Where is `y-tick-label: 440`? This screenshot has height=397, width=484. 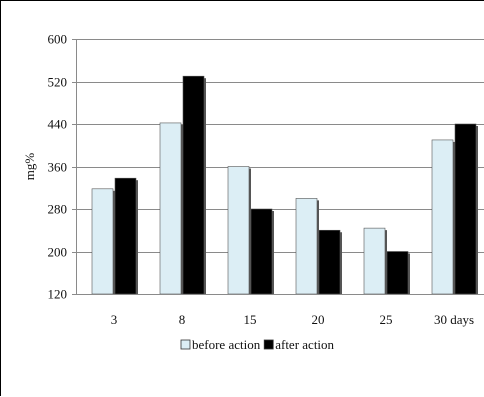 y-tick-label: 440 is located at coordinates (58, 124).